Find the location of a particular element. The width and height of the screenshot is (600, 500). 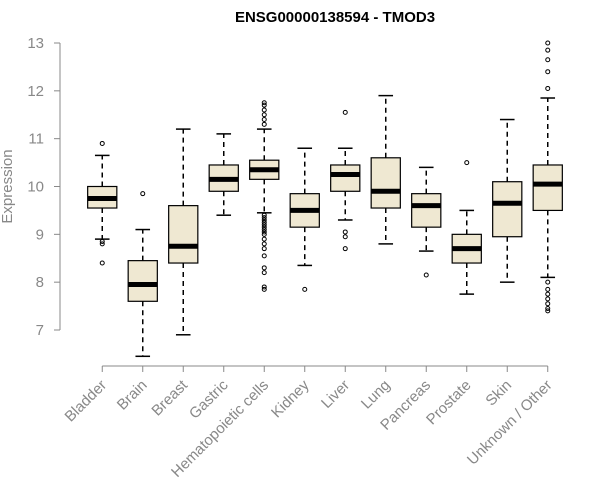

x-tick-label: Kidney is located at coordinates (290, 398).